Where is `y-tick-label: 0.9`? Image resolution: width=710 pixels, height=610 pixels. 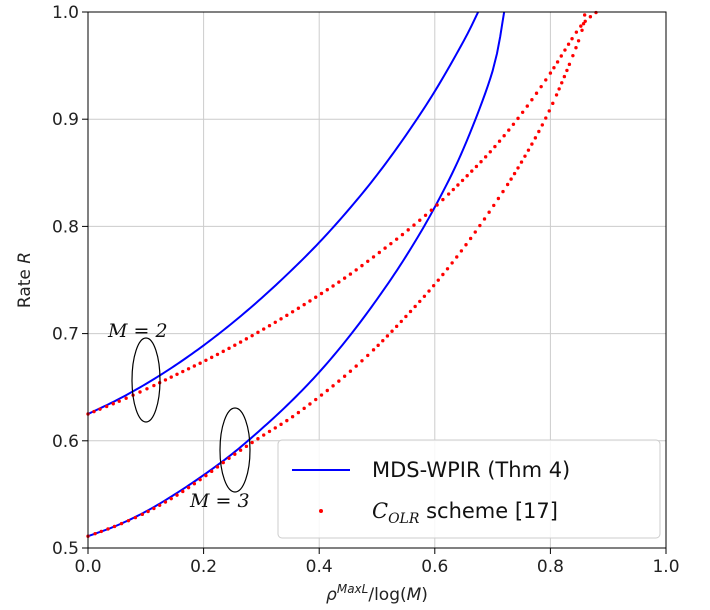
y-tick-label: 0.9 is located at coordinates (65, 120).